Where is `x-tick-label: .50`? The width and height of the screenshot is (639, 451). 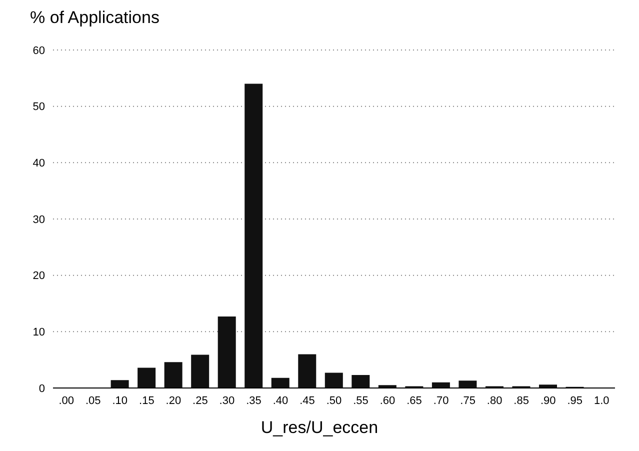
x-tick-label: .50 is located at coordinates (334, 400).